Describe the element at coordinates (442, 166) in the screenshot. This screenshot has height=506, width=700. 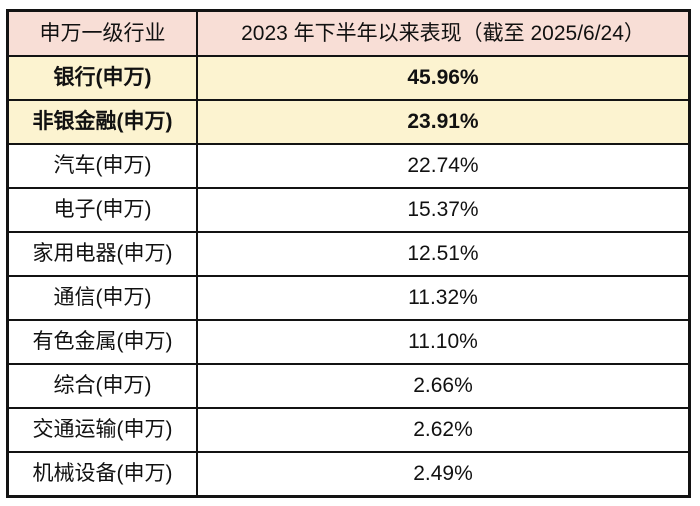
I see `performance-cell: 22.74%` at that location.